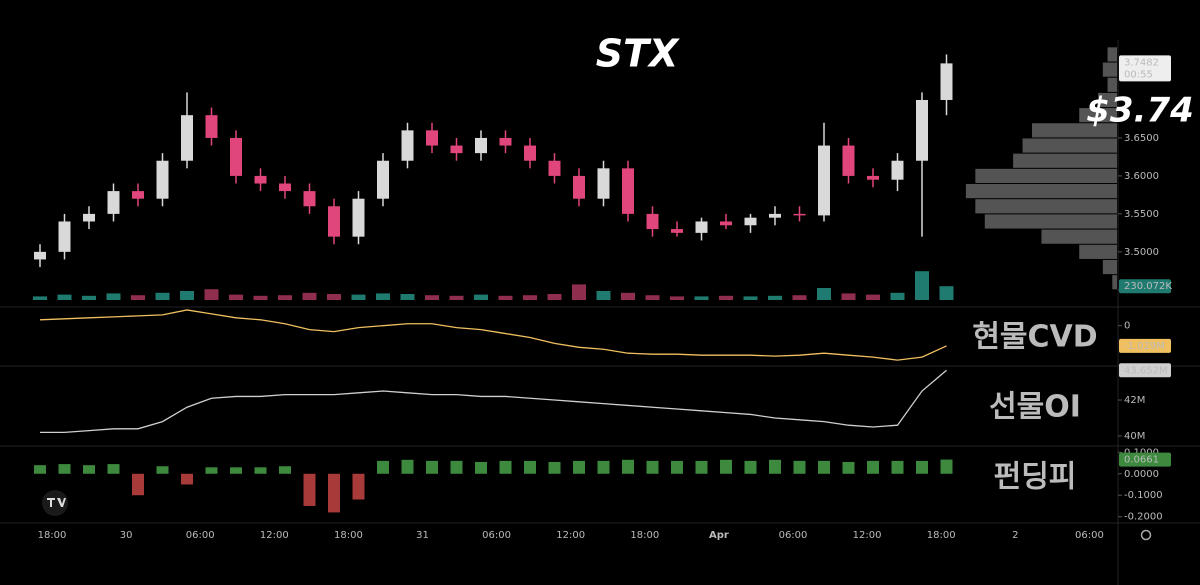 The image size is (1200, 585). What do you see at coordinates (1127, 326) in the screenshot?
I see `y-tick-label: 0` at bounding box center [1127, 326].